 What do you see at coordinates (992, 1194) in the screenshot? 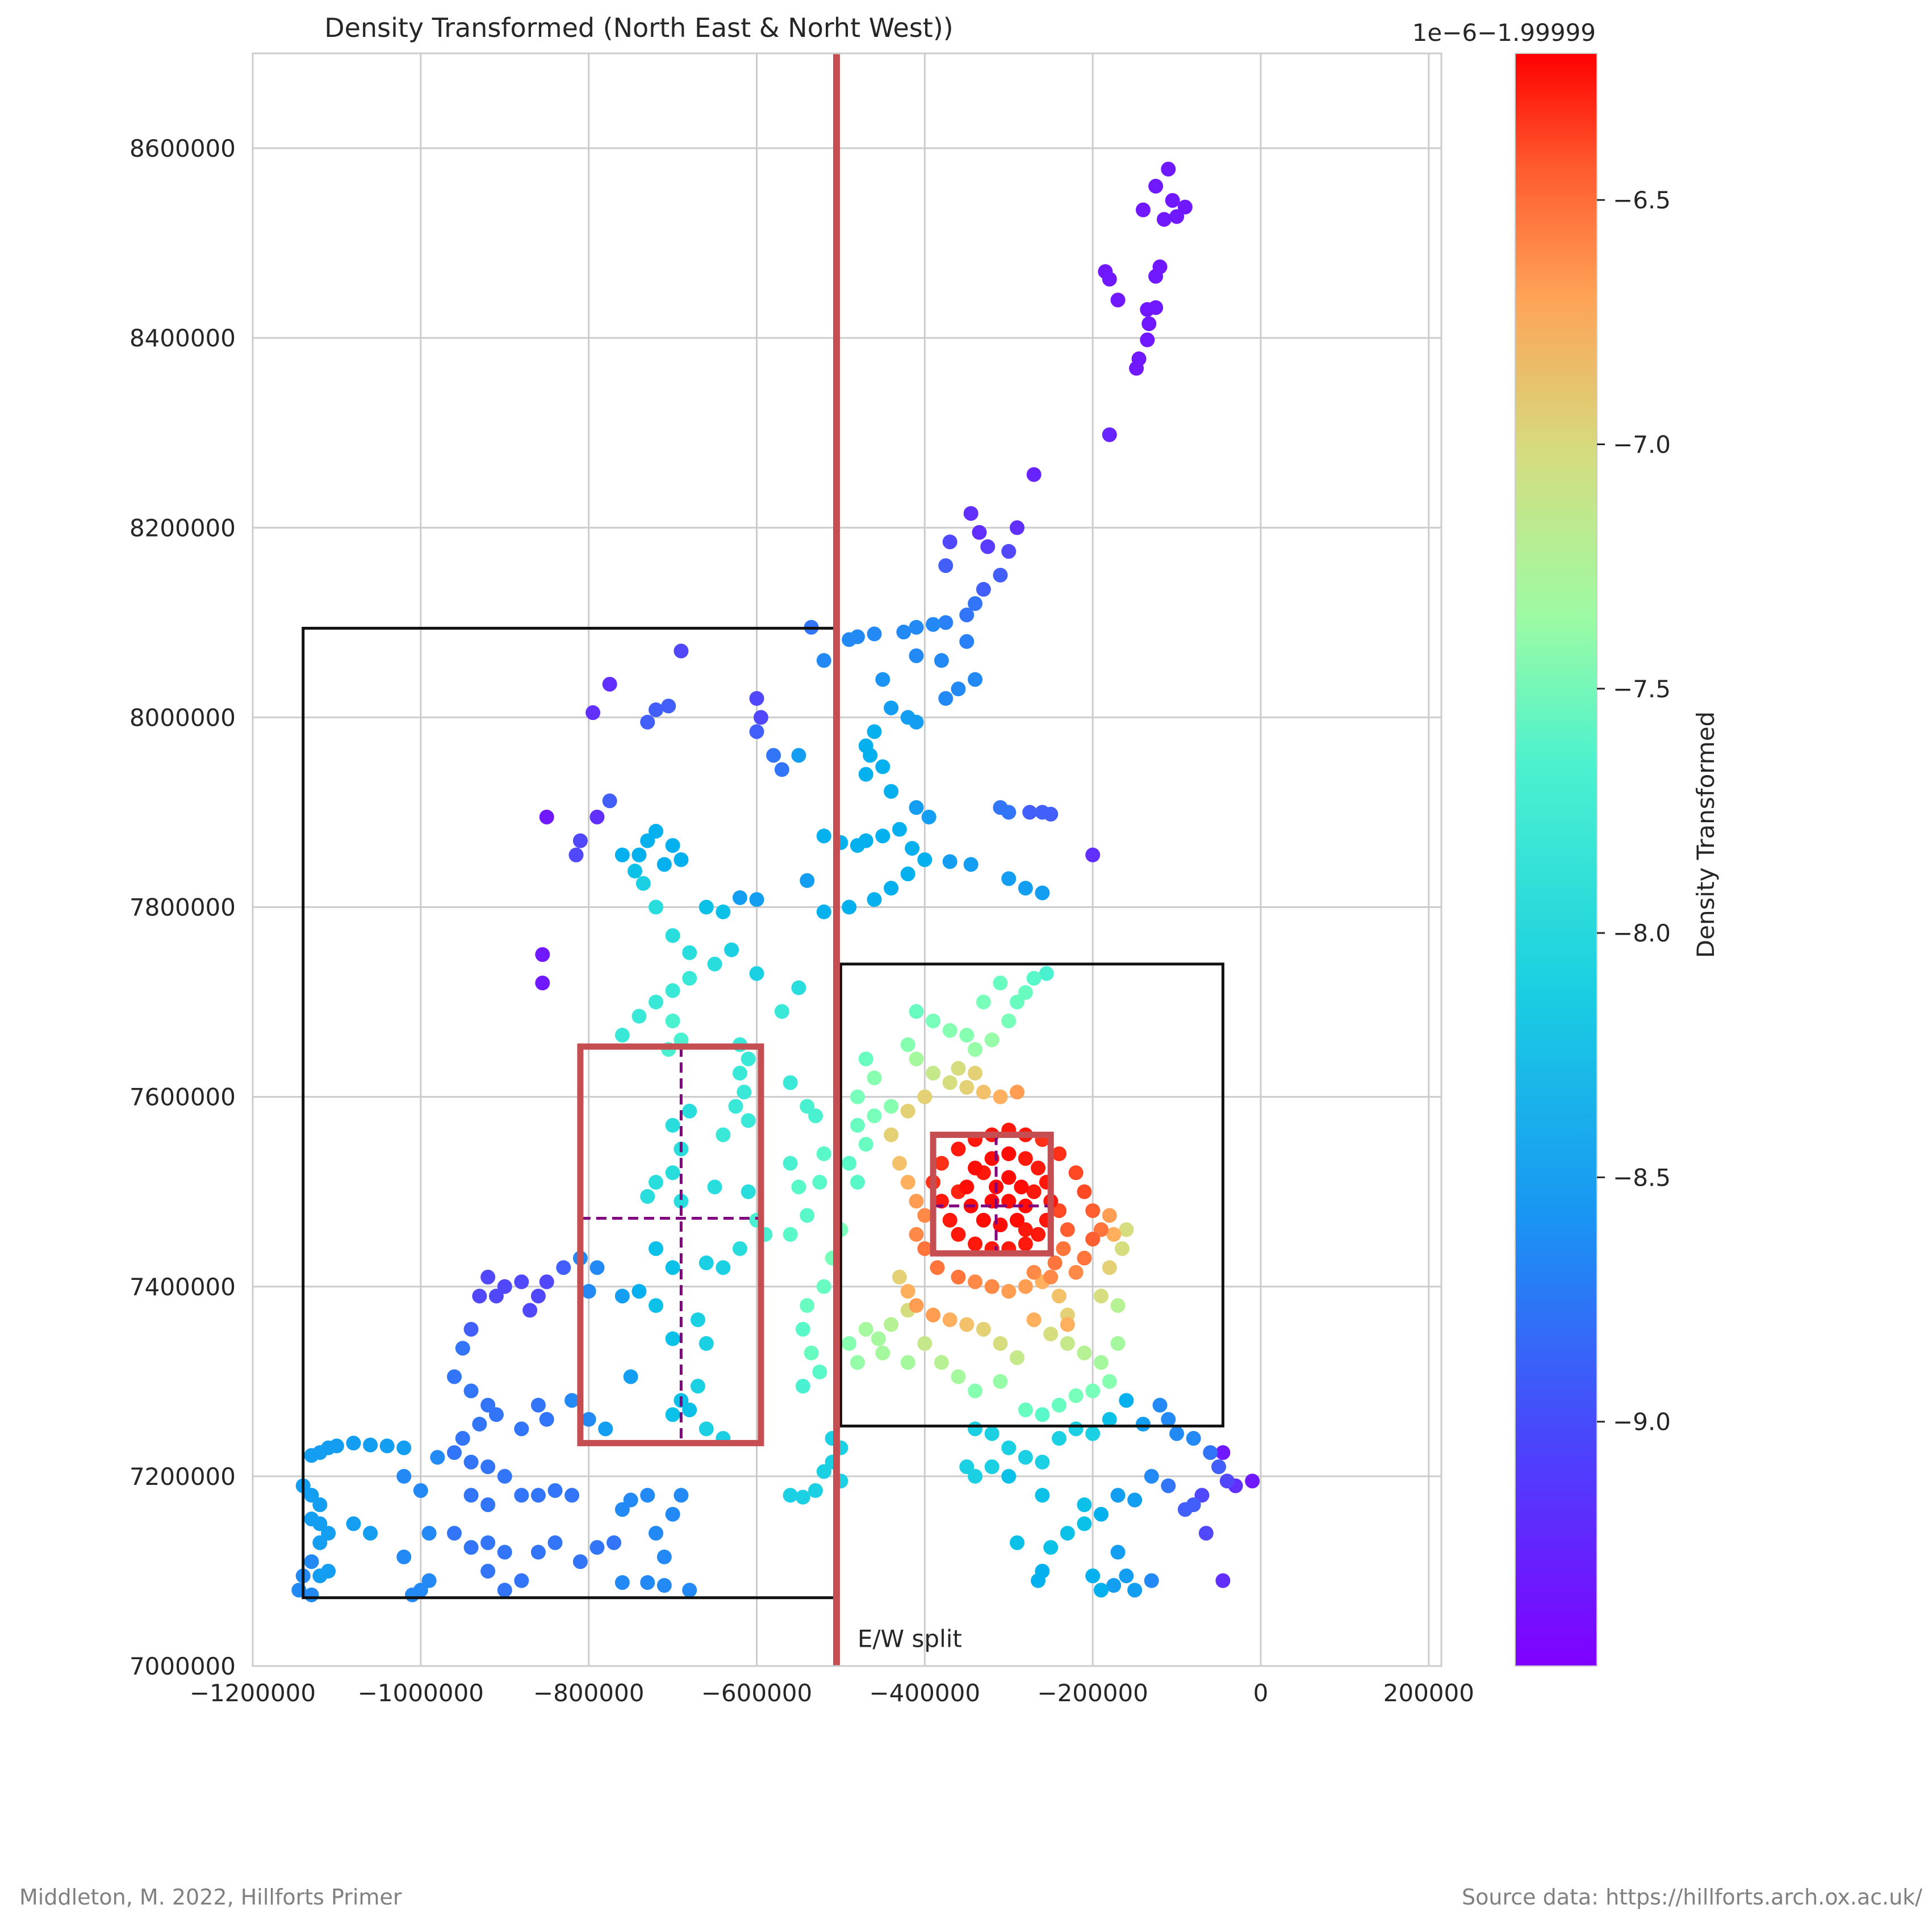
I see `focus-box` at bounding box center [992, 1194].